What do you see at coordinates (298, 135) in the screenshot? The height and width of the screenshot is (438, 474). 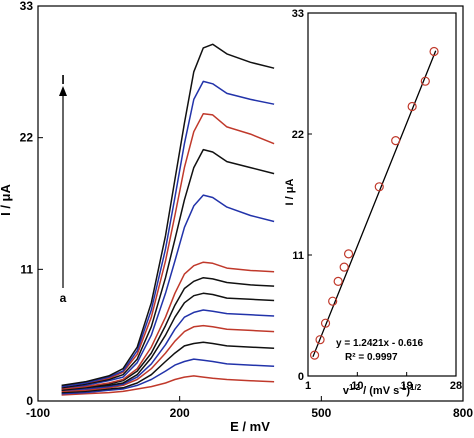 I see `inset-y-tick-label: 22` at bounding box center [298, 135].